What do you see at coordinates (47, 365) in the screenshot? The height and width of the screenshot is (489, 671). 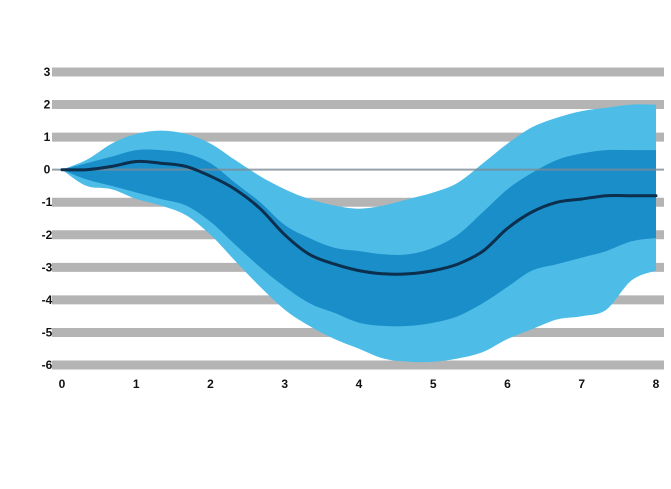 I see `y-tick-label: -6` at bounding box center [47, 365].